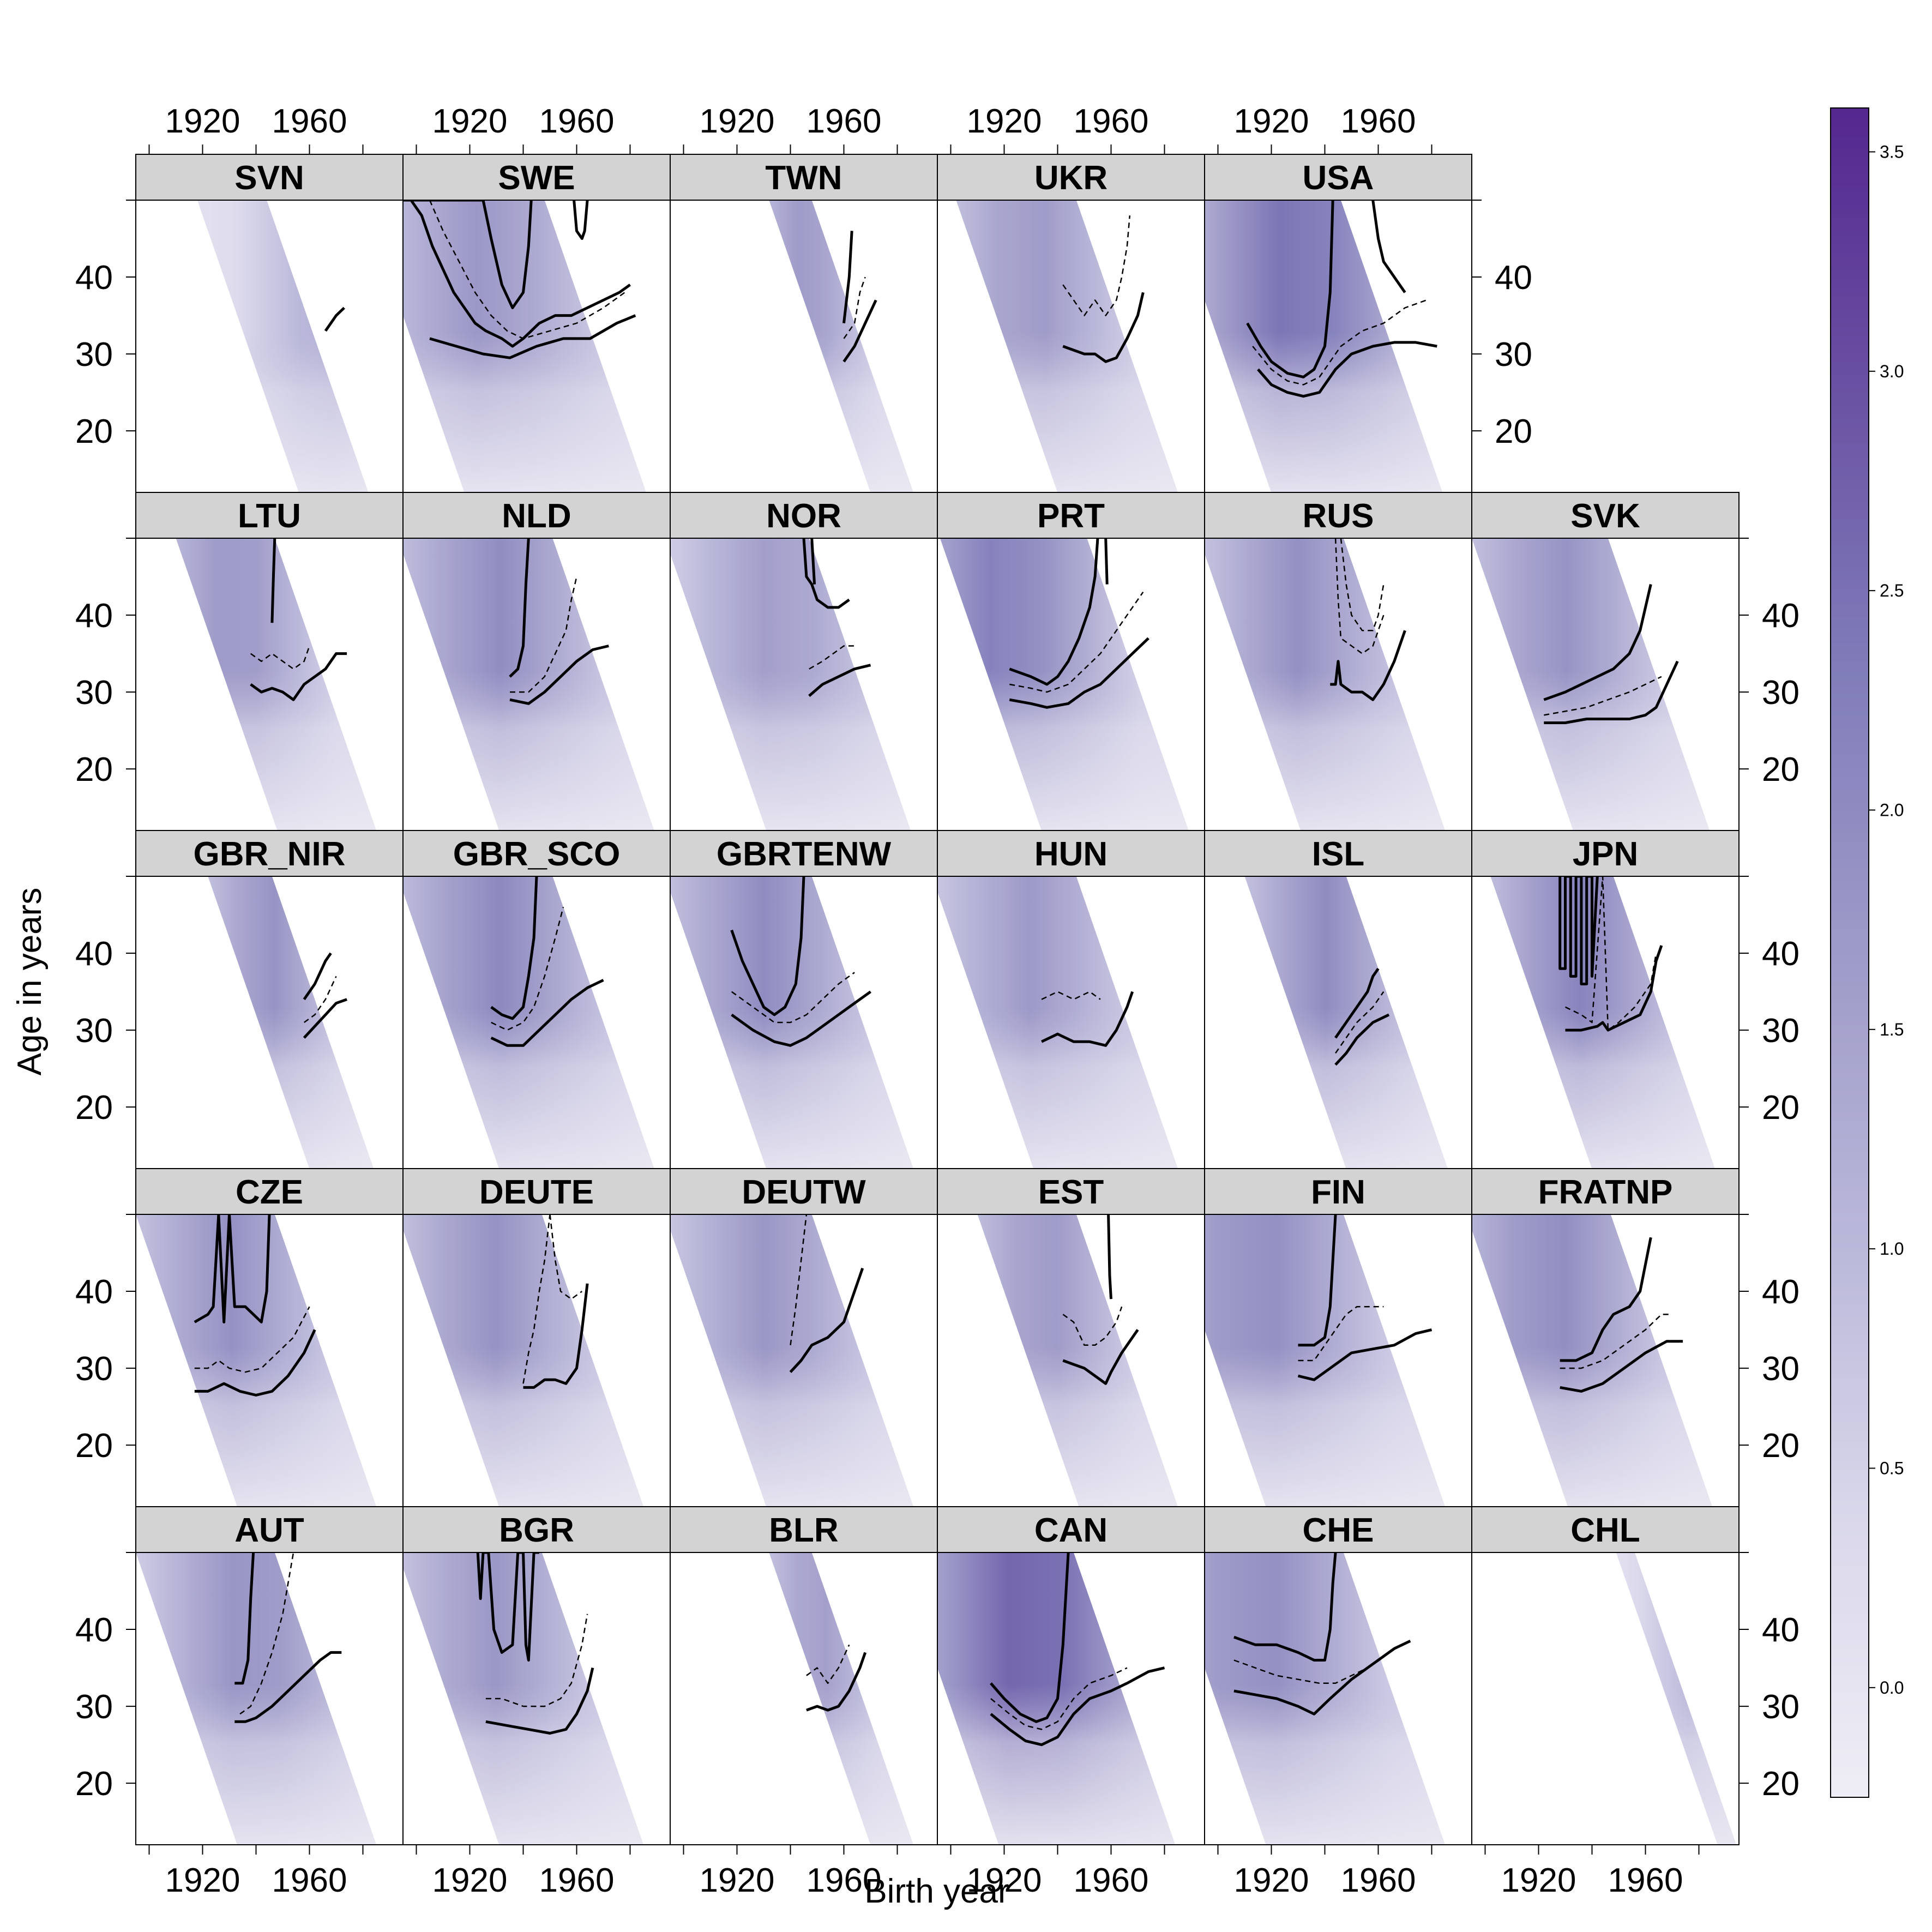 The height and width of the screenshot is (1932, 1932). I want to click on panel-strip-rus, so click(1338, 515).